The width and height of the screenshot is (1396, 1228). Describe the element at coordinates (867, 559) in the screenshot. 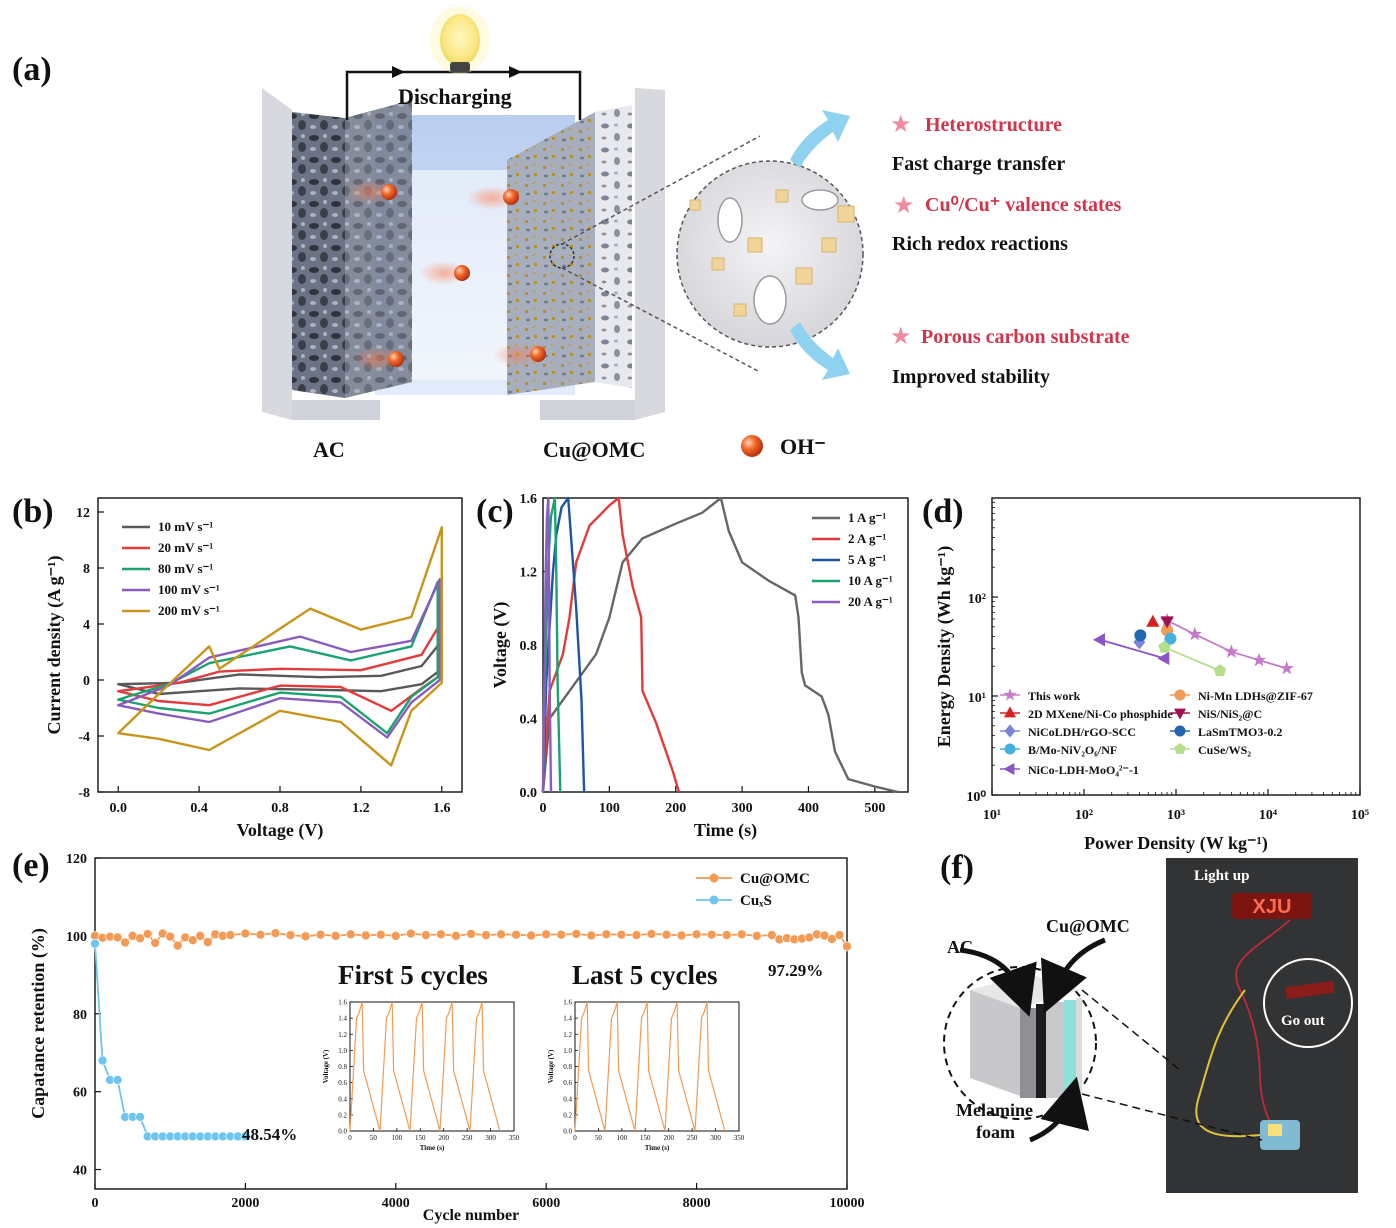

I see `legend-label: 5 A g⁻¹` at that location.